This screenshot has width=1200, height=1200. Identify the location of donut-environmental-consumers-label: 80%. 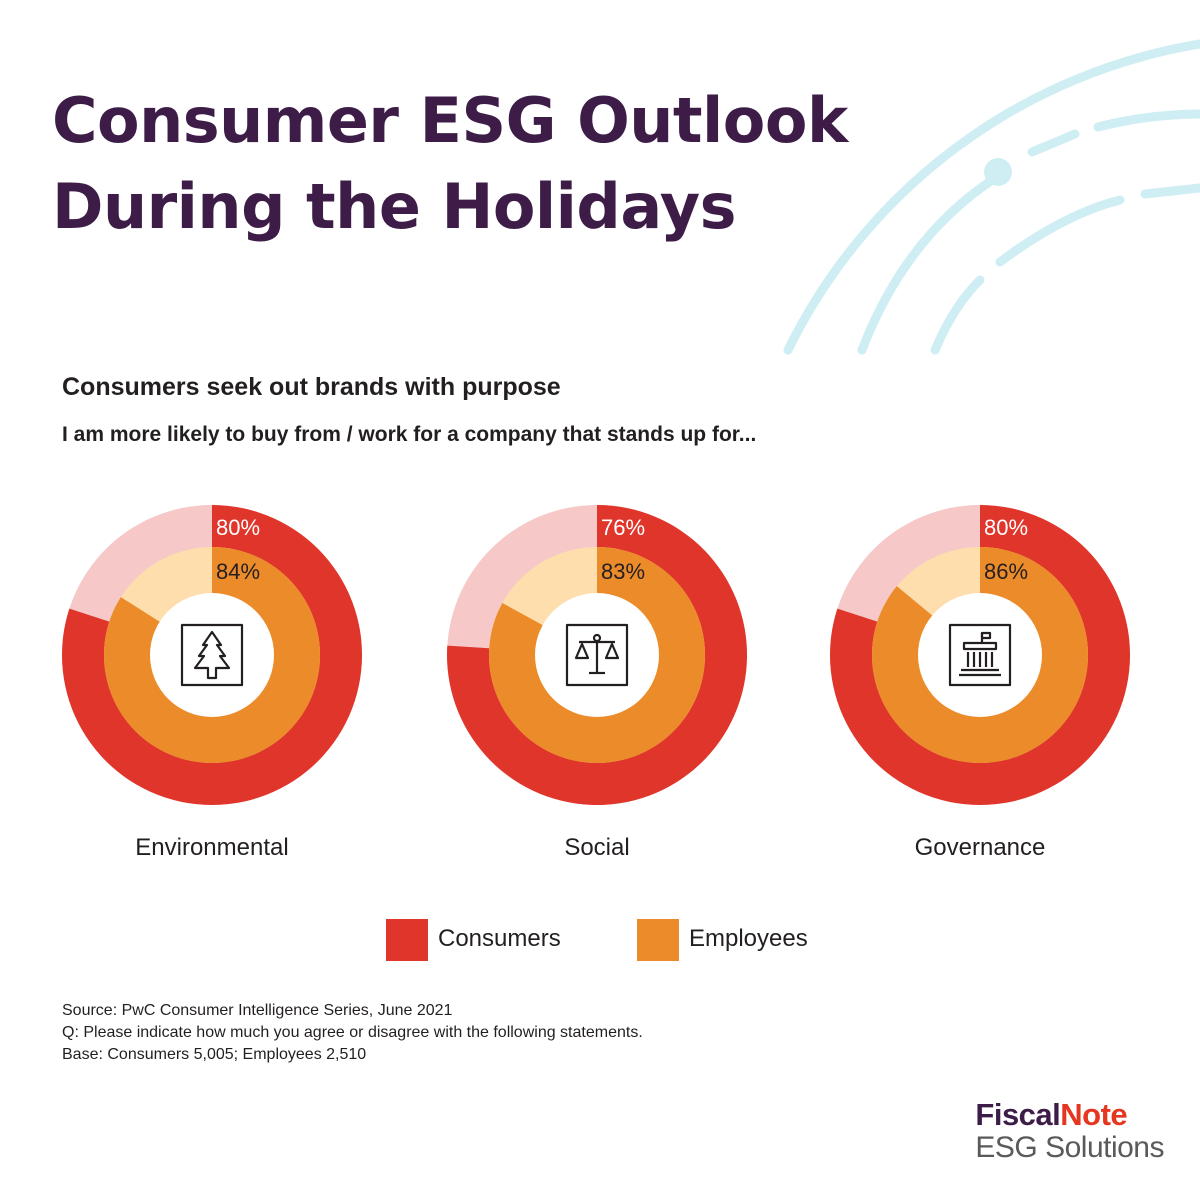
(238, 527).